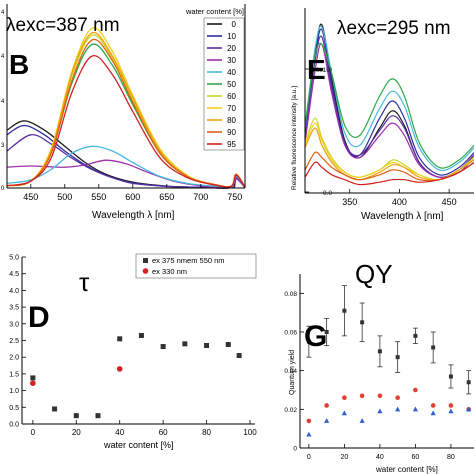 Image resolution: width=474 pixels, height=474 pixels. I want to click on panel-b-y-tick-fragment-2: 4, so click(3, 102).